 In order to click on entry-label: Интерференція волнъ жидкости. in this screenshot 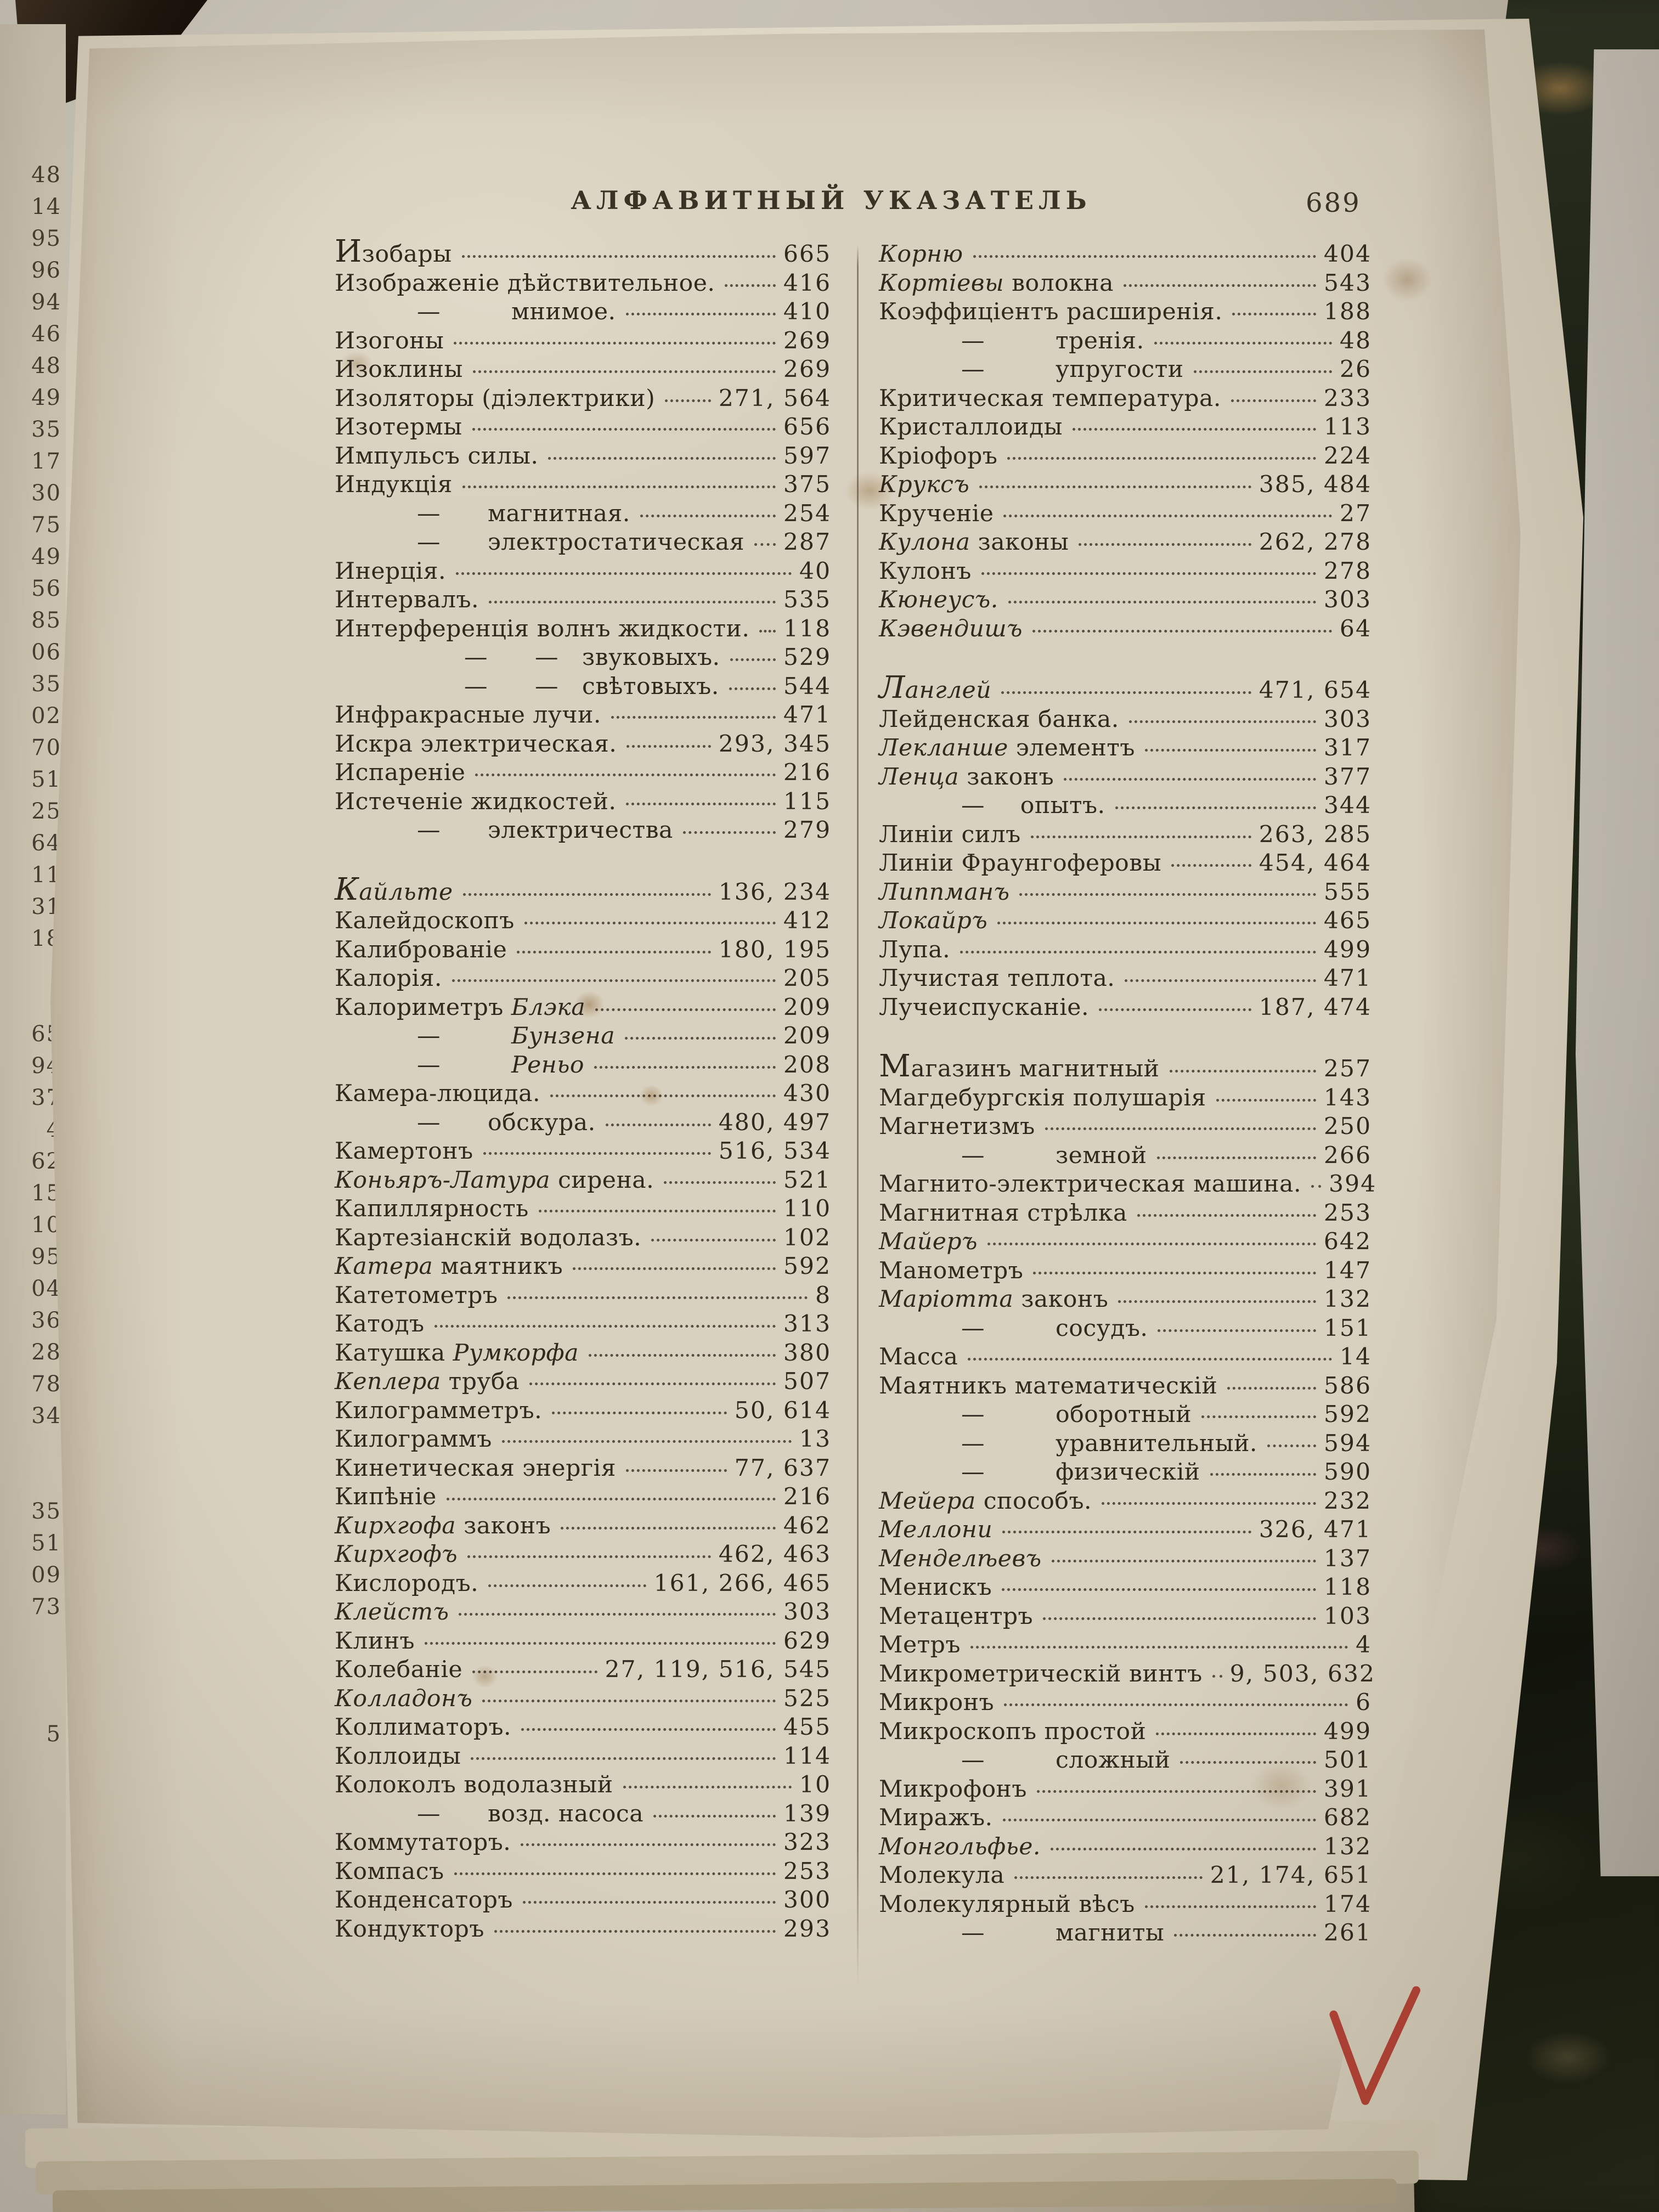, I will do `click(543, 629)`.